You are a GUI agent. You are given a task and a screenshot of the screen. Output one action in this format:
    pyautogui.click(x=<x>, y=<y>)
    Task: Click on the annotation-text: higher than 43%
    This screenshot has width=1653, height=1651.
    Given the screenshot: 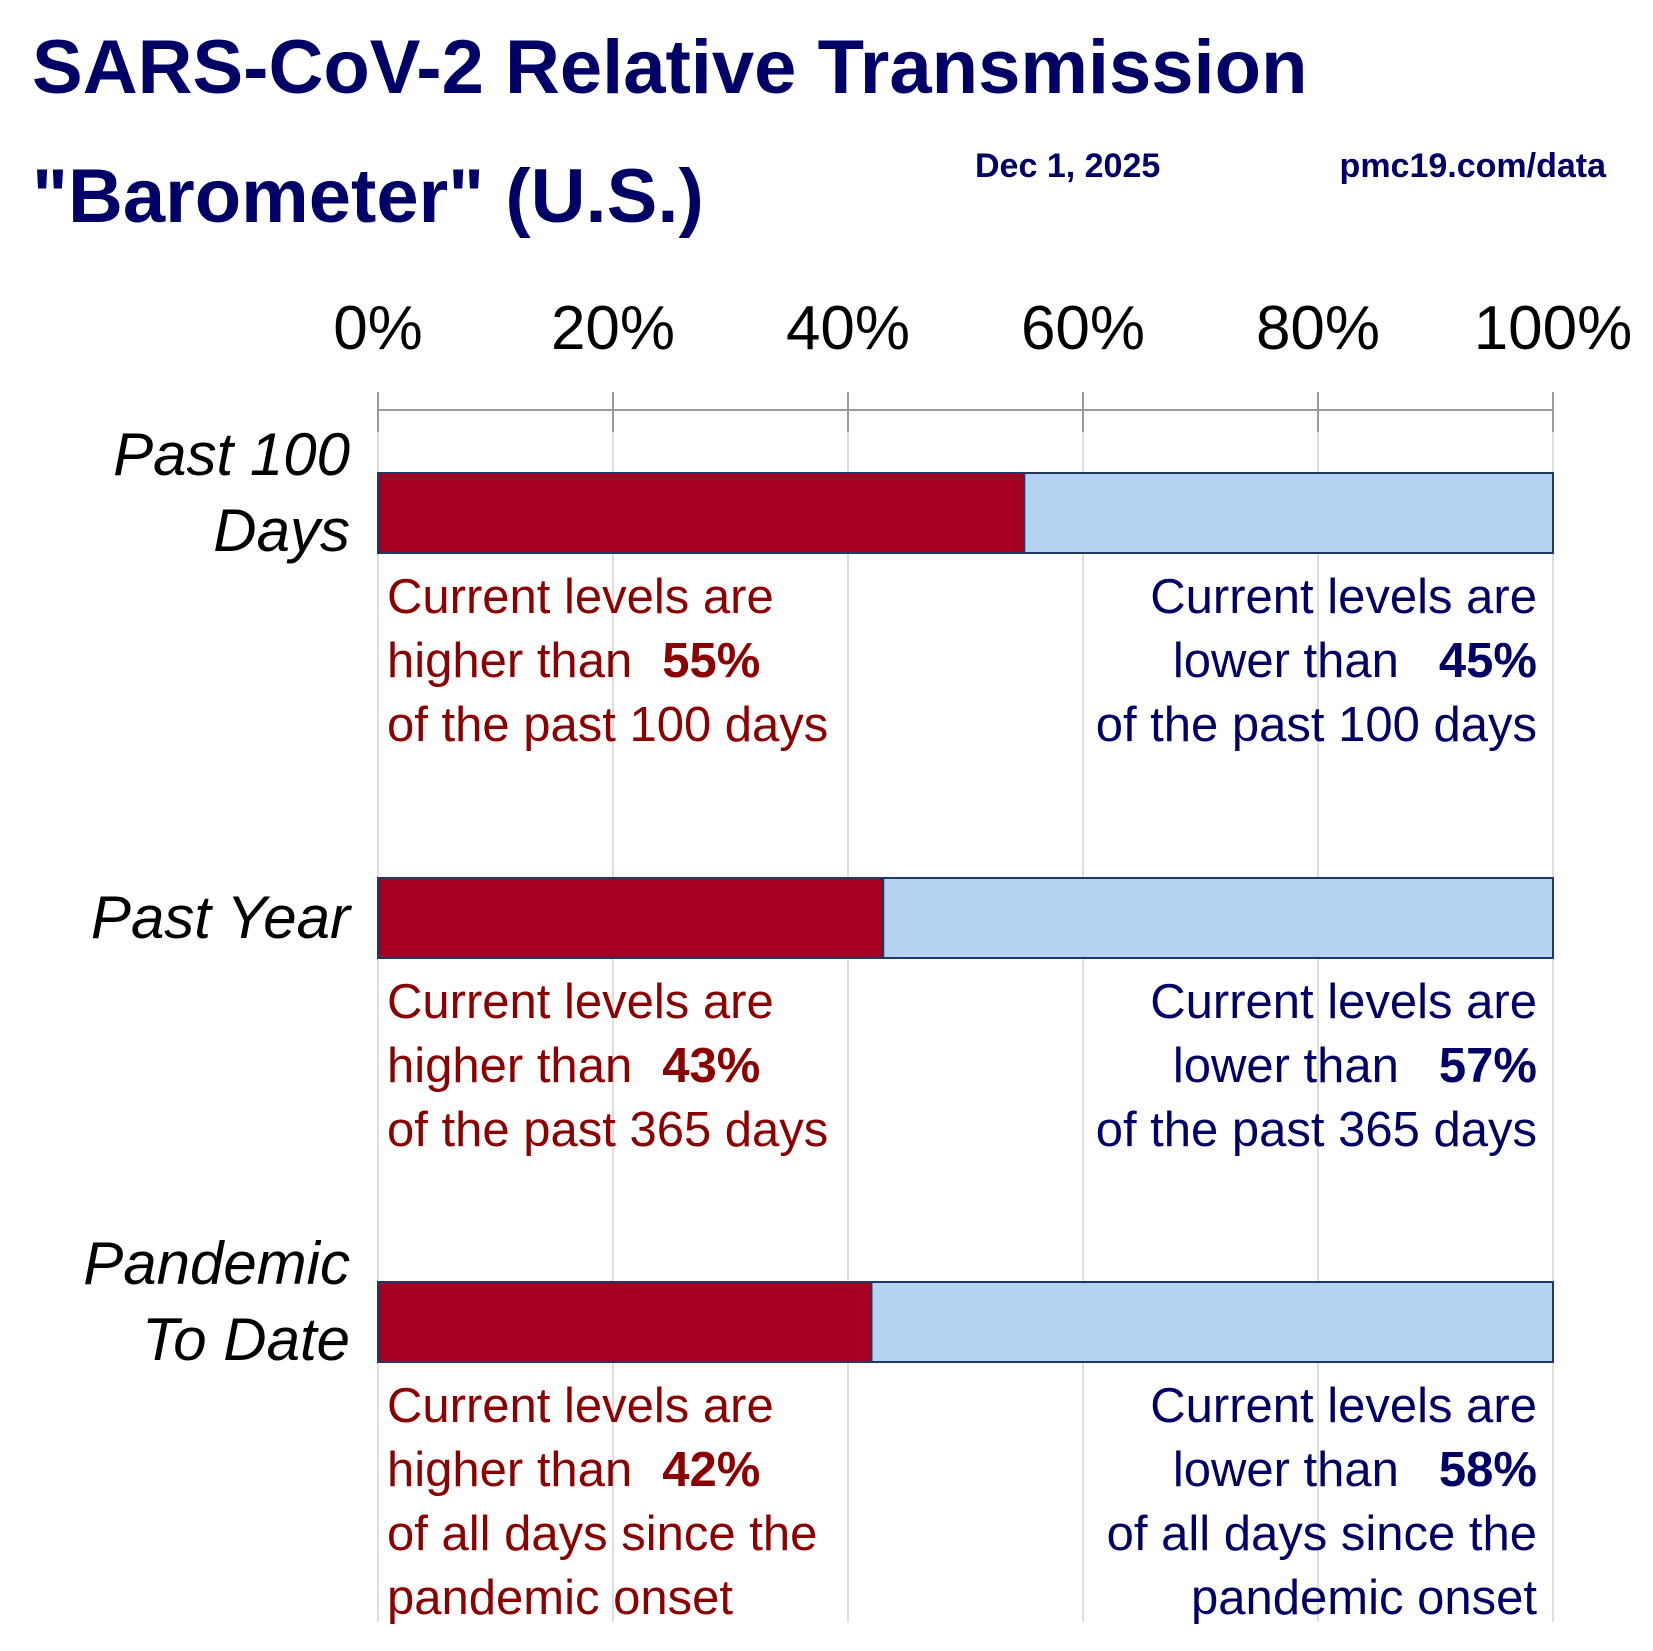 What is the action you would take?
    pyautogui.click(x=573, y=1066)
    